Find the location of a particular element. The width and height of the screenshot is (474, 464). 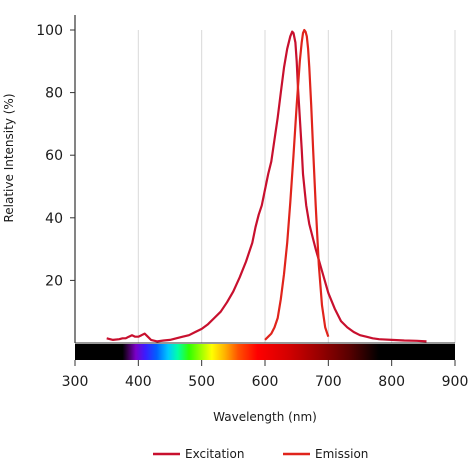

x-tick-label-300: 300 is located at coordinates (75, 382).